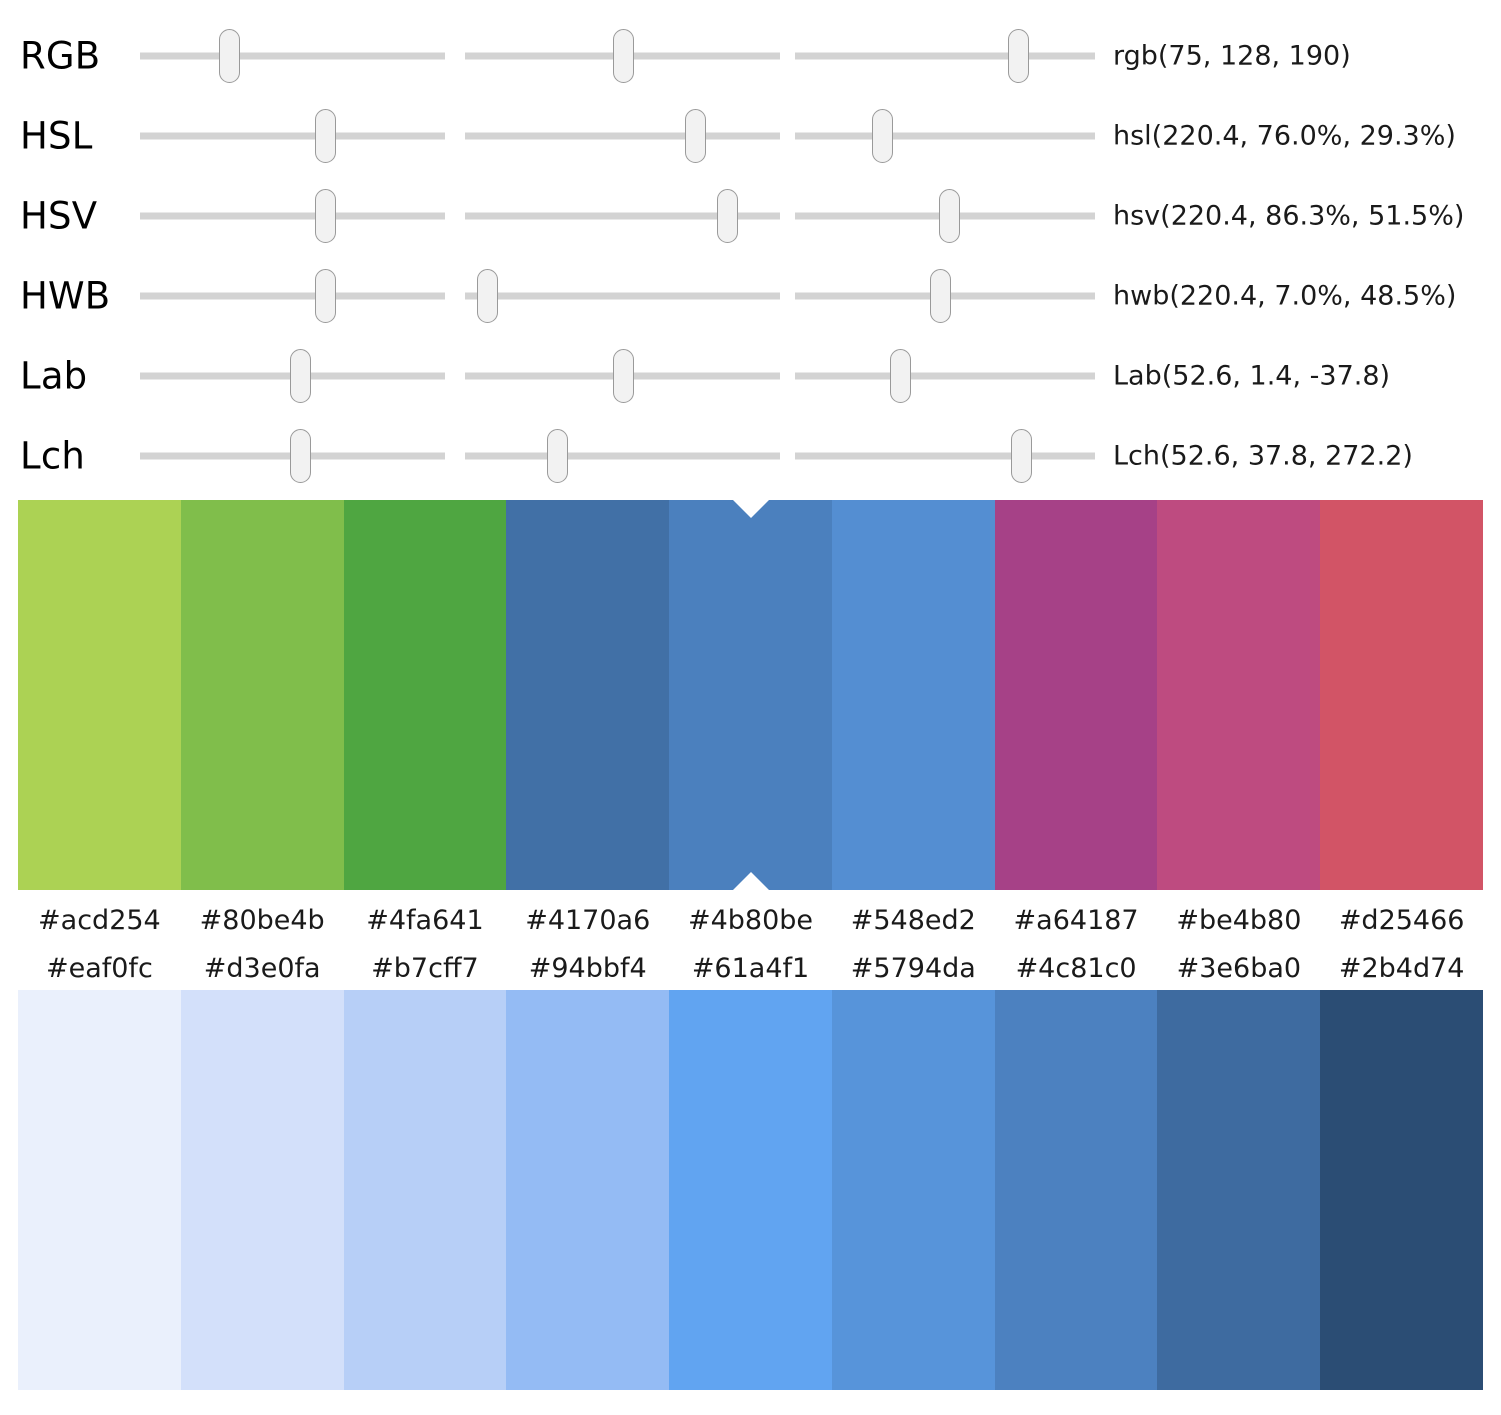  I want to click on lightness-swatch-hex-label: #61a4f1, so click(750, 968).